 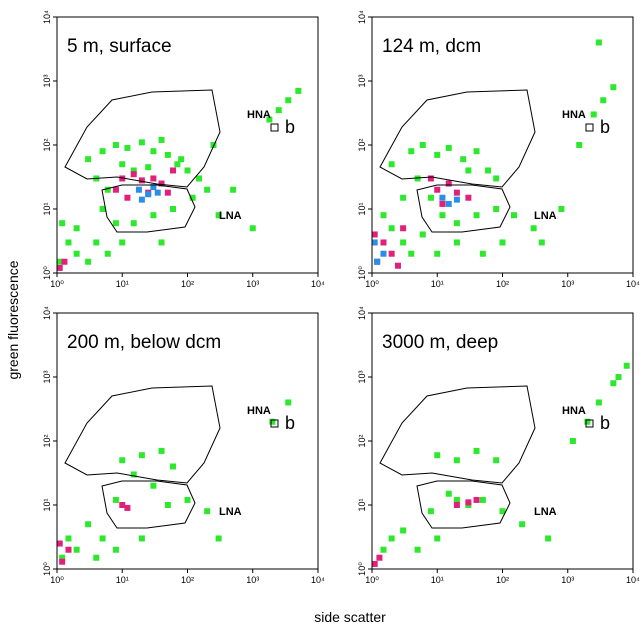 What do you see at coordinates (362, 80) in the screenshot?
I see `y-tick-label: 10³` at bounding box center [362, 80].